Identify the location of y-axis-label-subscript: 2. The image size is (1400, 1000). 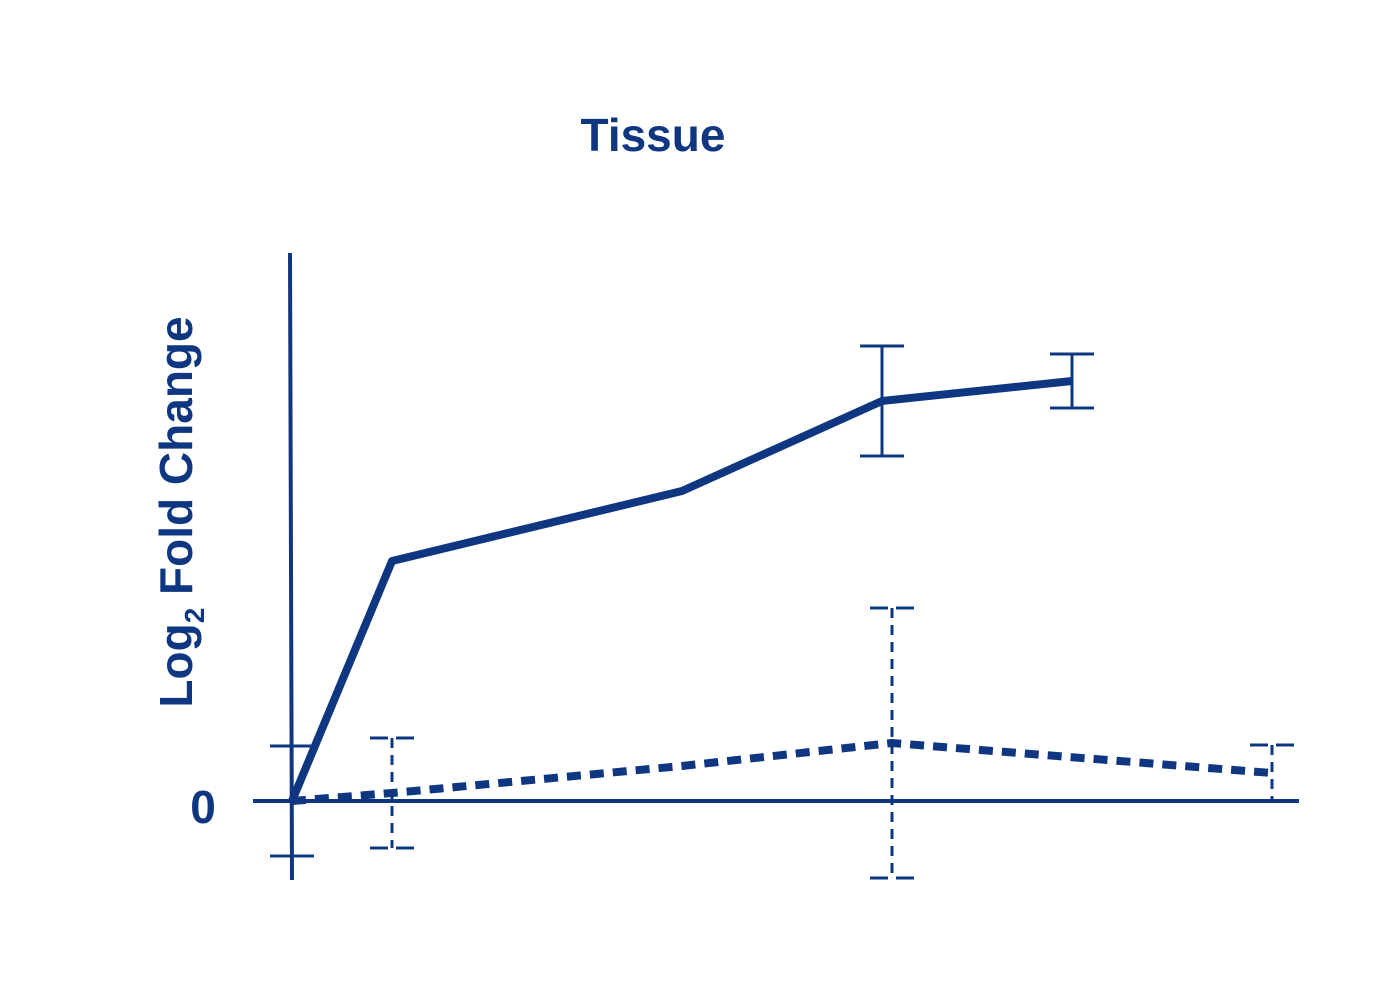
(194, 616).